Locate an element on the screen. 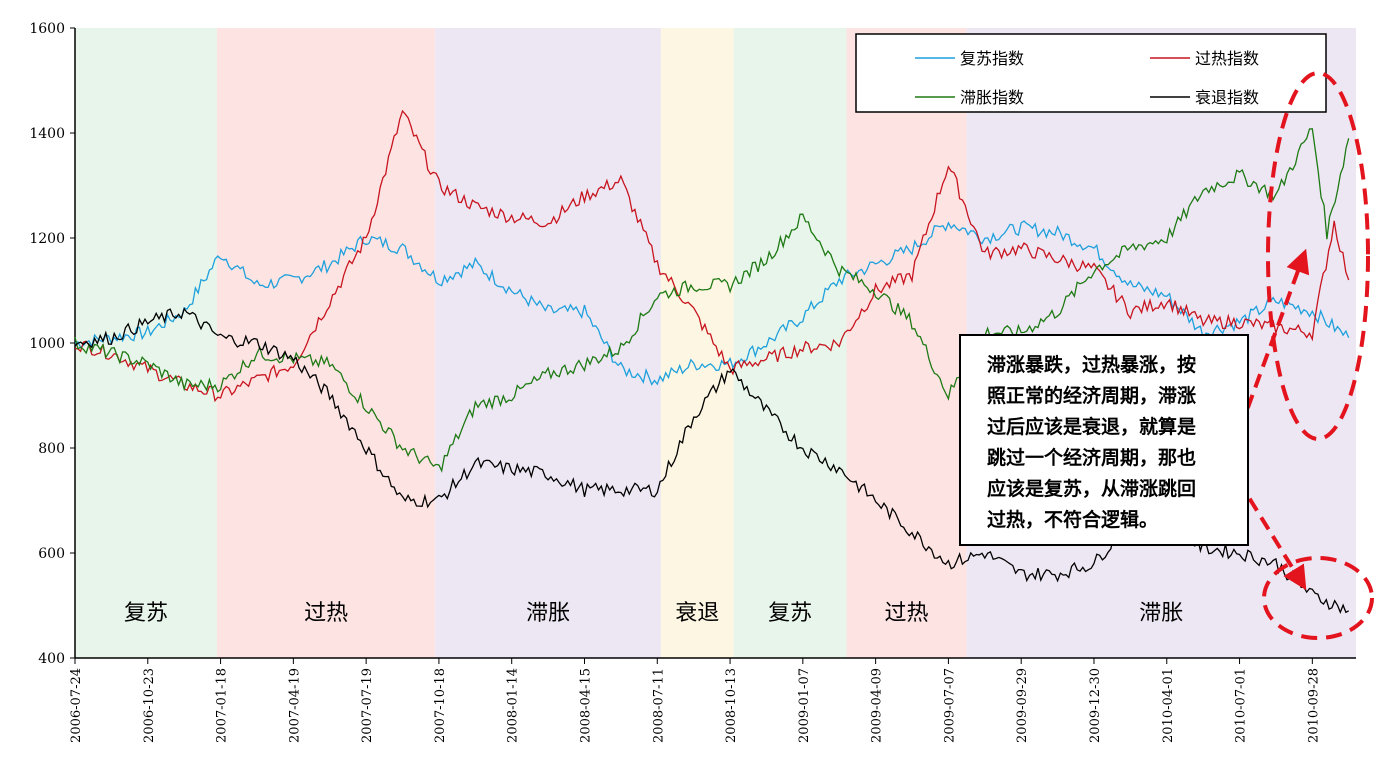 This screenshot has height=774, width=1389. dashed-ellipse-bottom is located at coordinates (1318, 598).